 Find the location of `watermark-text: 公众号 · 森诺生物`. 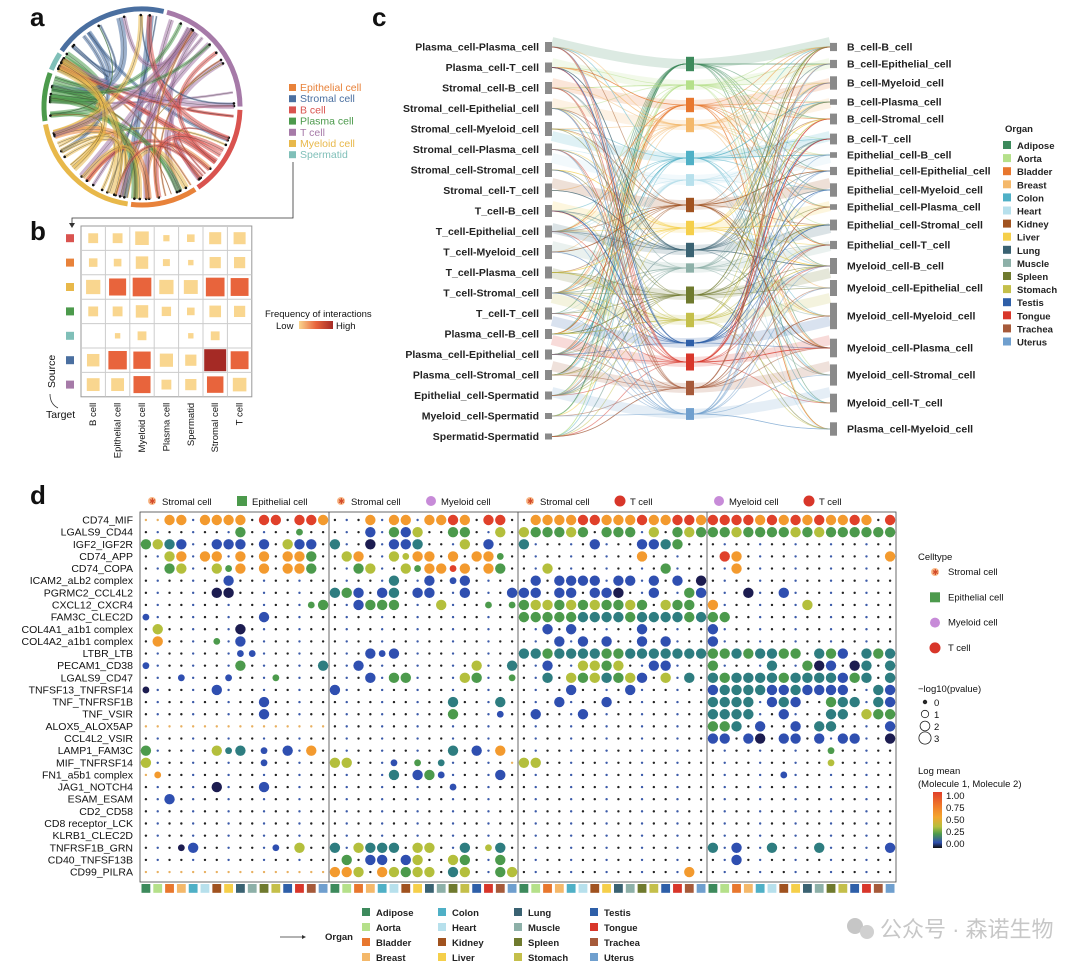

watermark-text: 公众号 · 森诺生物 is located at coordinates (967, 929).